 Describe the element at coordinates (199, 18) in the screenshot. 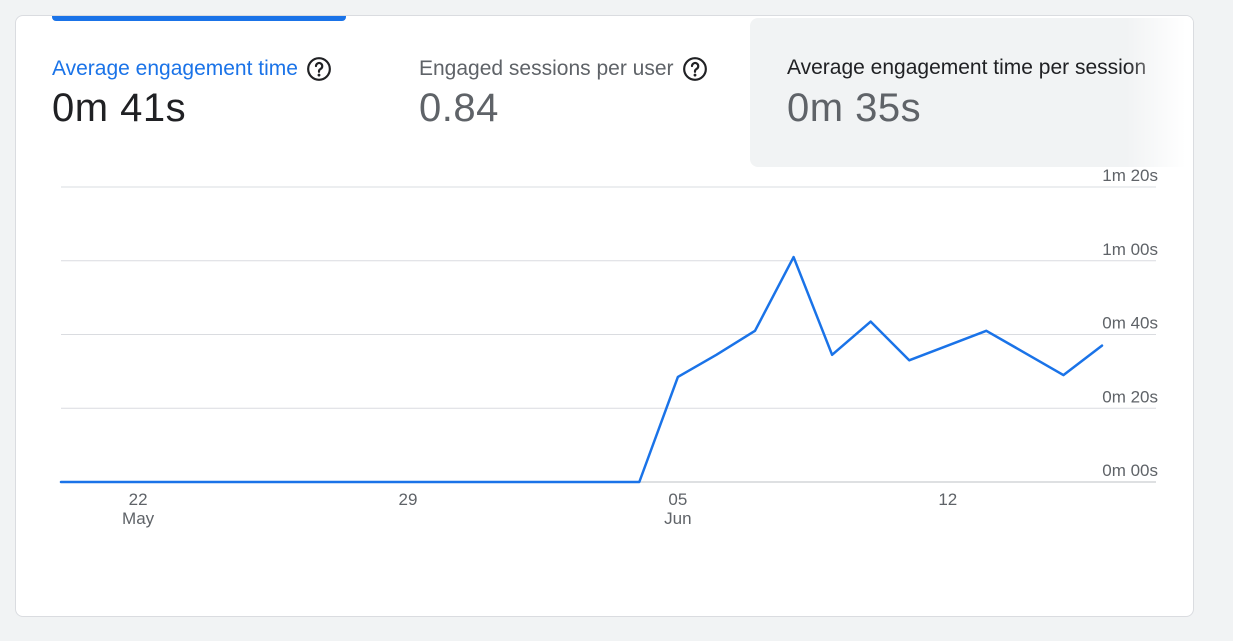

I see `selected-tab-indicator` at that location.